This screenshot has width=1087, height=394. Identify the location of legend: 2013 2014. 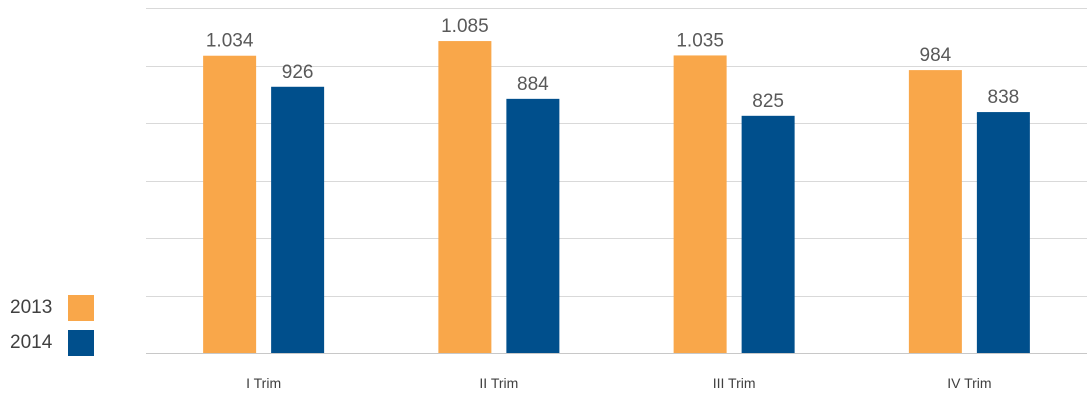
(52, 325).